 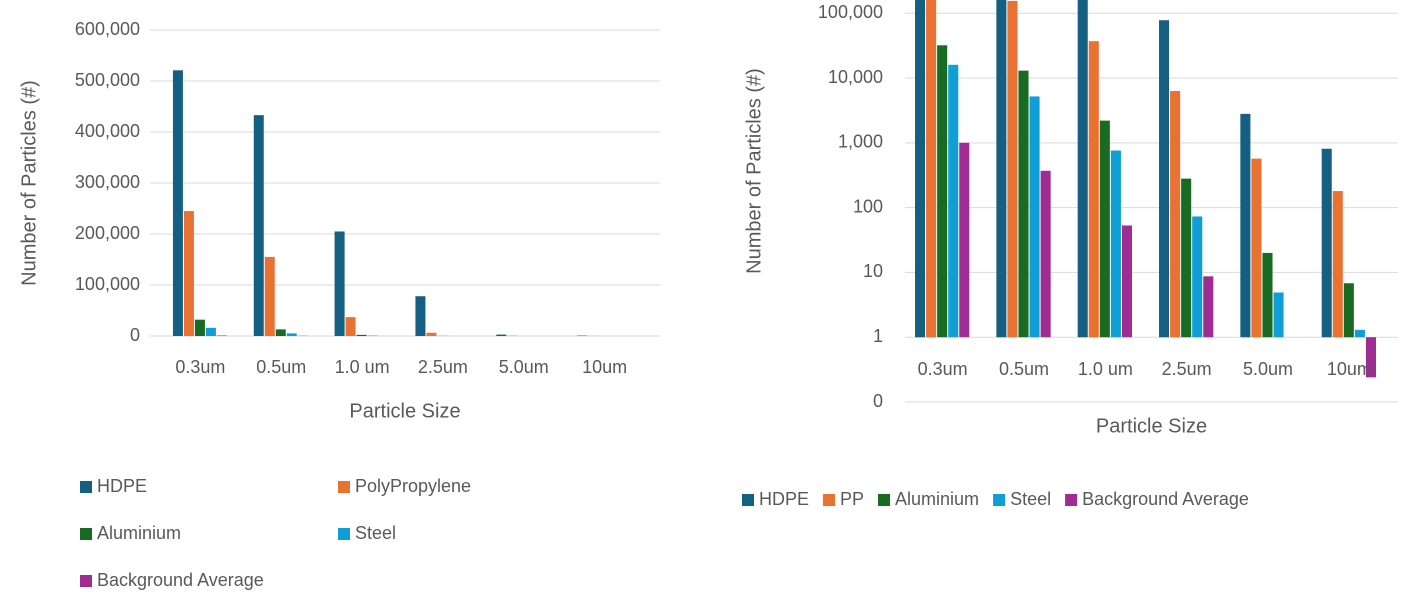 What do you see at coordinates (868, 206) in the screenshot?
I see `y-tick-label: 100` at bounding box center [868, 206].